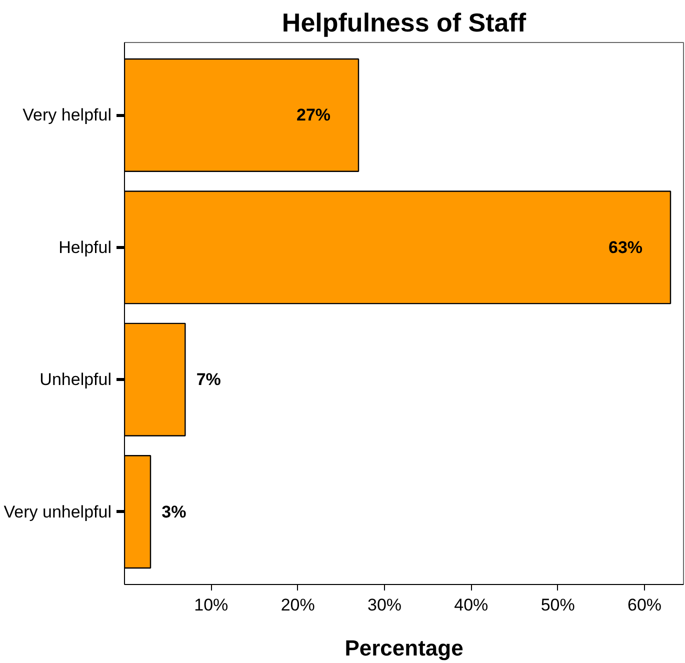 This screenshot has width=685, height=663. Describe the element at coordinates (85, 247) in the screenshot. I see `y-tick-label: Helpful` at that location.